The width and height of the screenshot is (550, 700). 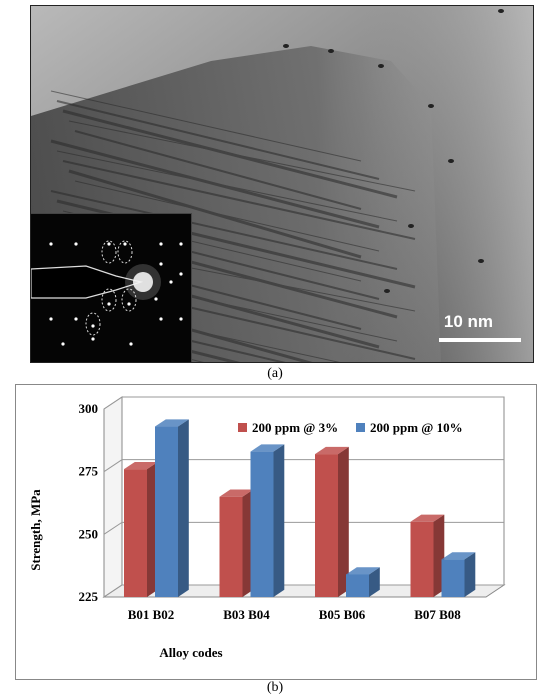 I want to click on chart-side-wall, so click(x=113, y=497).